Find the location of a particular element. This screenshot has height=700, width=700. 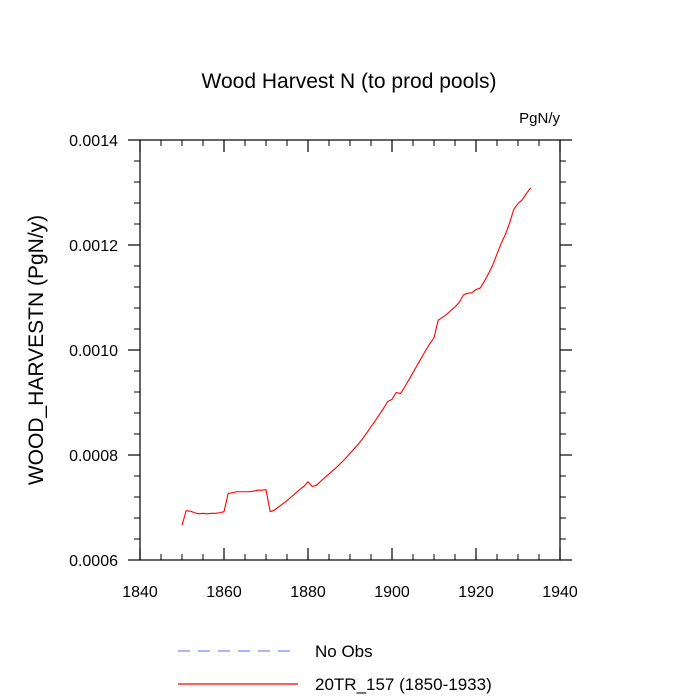

x-tick-label: 1940 is located at coordinates (560, 592).